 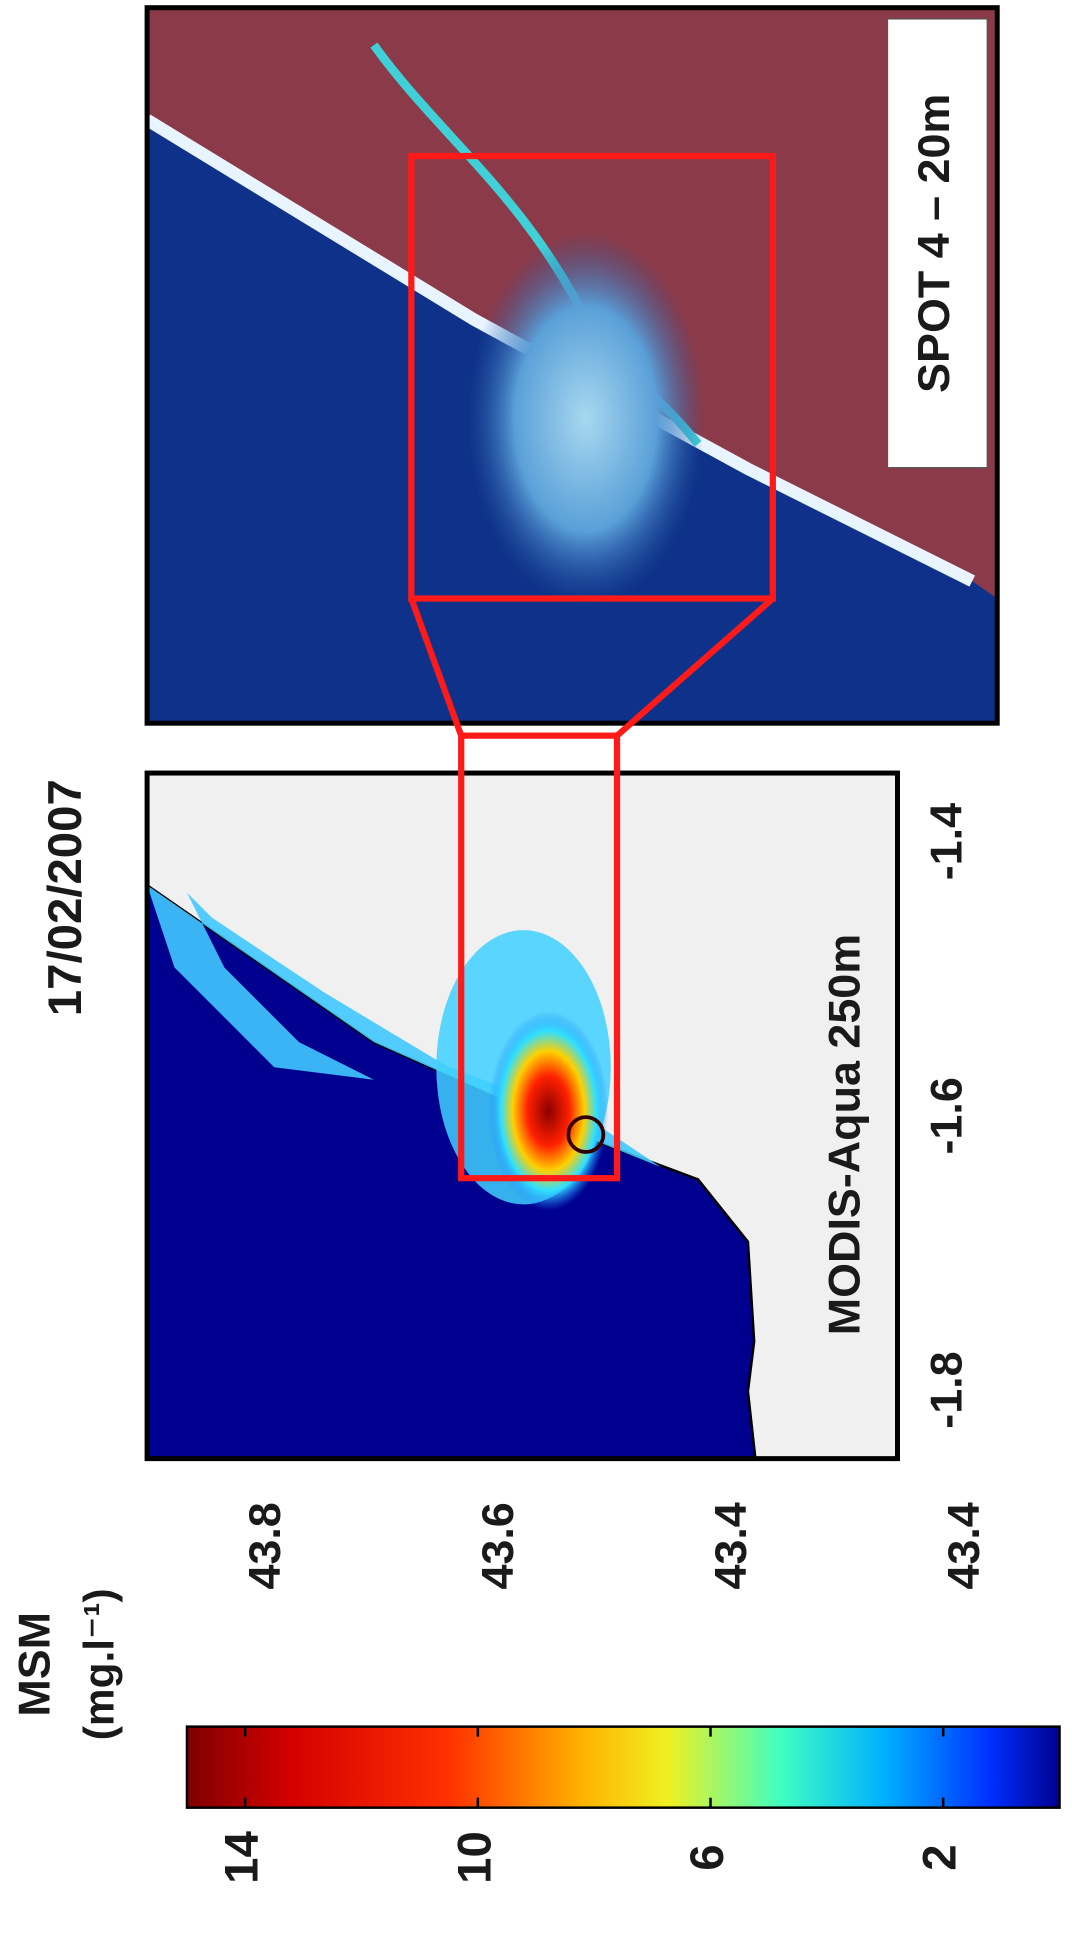 What do you see at coordinates (592, 377) in the screenshot?
I see `zoom-box-spot` at bounding box center [592, 377].